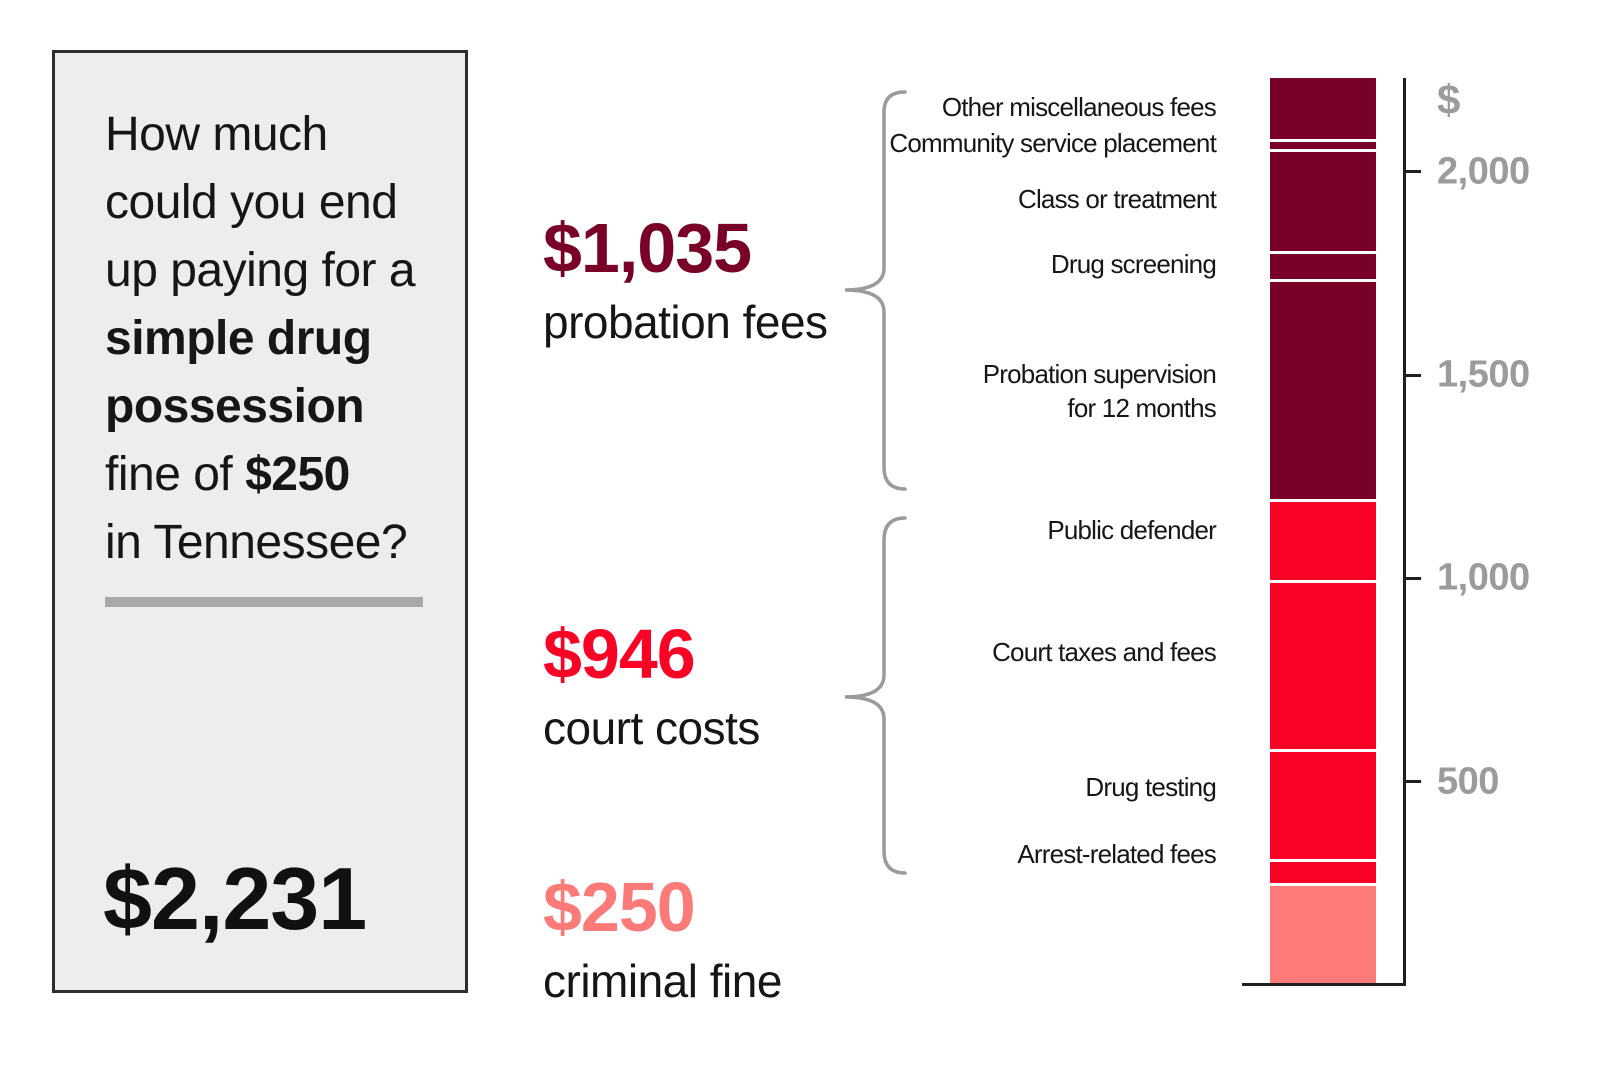  Describe the element at coordinates (619, 907) in the screenshot. I see `fine-amount: $250` at that location.